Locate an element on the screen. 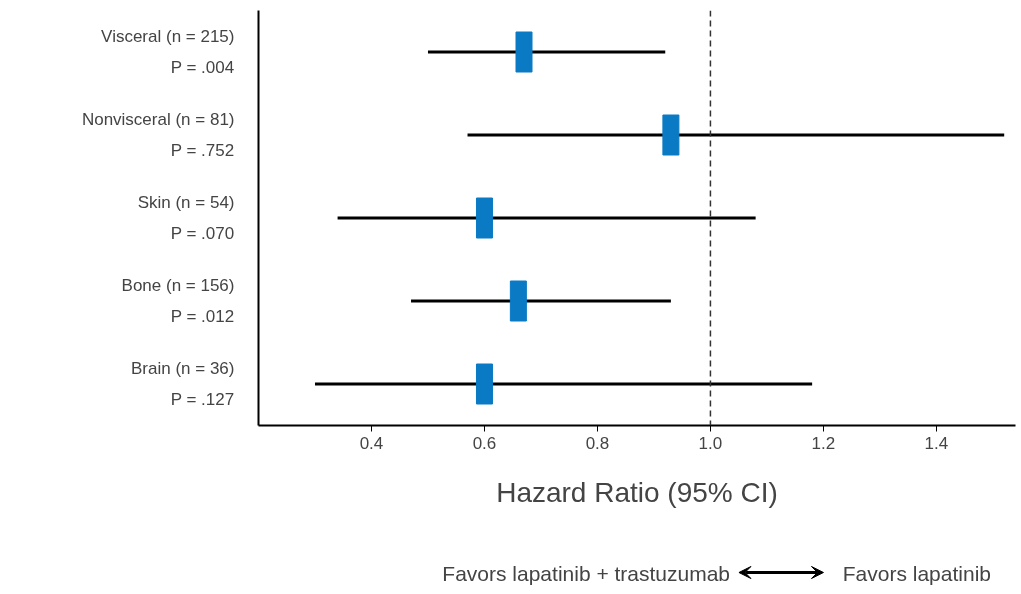 The width and height of the screenshot is (1021, 594). text: Favors lapatinib is located at coordinates (916, 573).